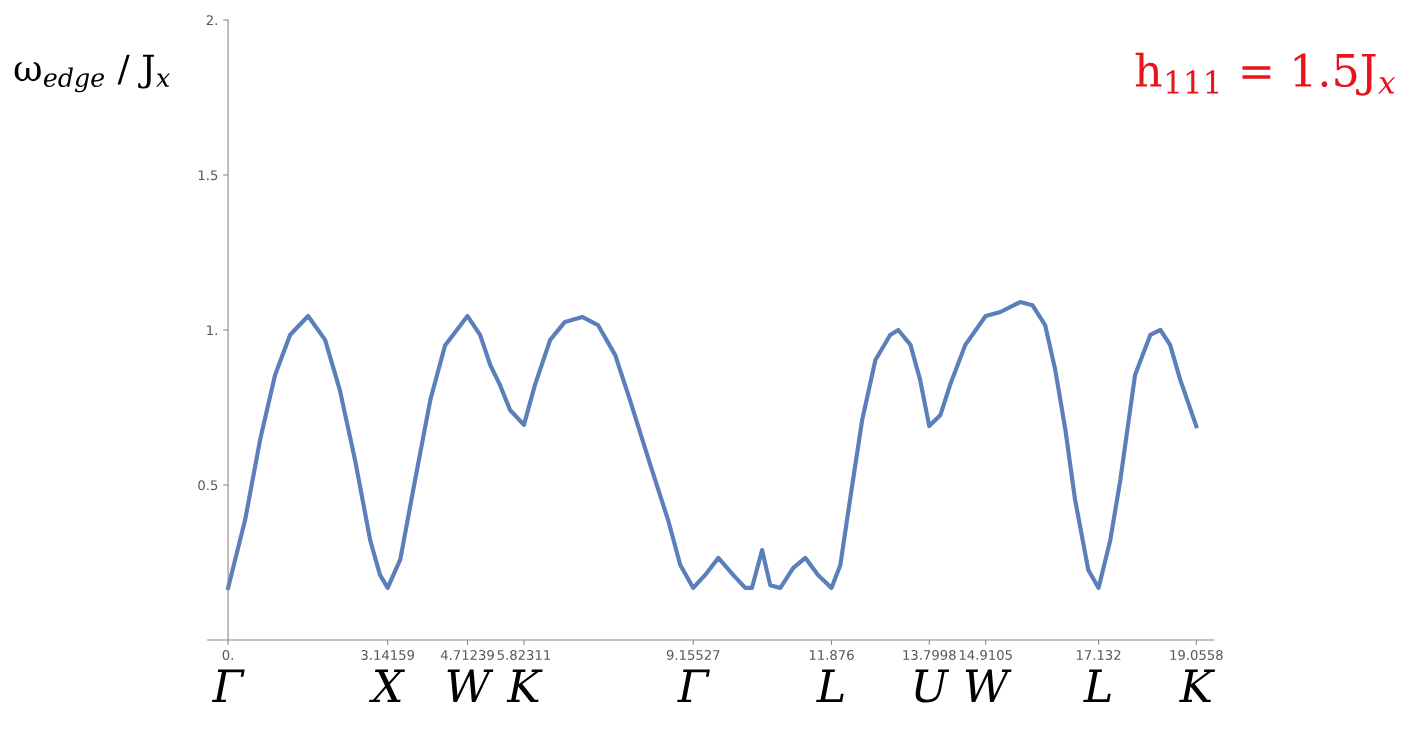 This screenshot has height=737, width=1418. What do you see at coordinates (693, 654) in the screenshot?
I see `x-tick-label: 9.15527` at bounding box center [693, 654].